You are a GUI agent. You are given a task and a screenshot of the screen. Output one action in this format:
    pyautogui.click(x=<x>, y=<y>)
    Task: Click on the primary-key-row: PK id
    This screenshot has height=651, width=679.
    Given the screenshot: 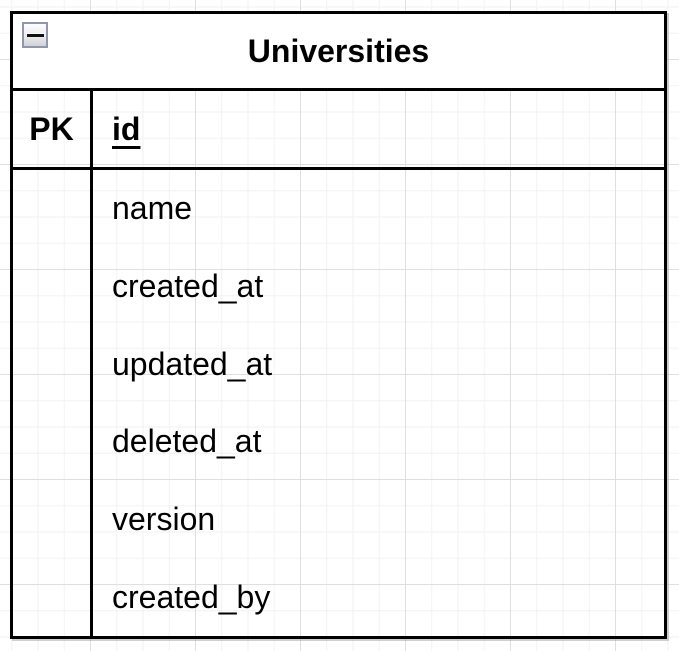 What is the action you would take?
    pyautogui.click(x=338, y=130)
    